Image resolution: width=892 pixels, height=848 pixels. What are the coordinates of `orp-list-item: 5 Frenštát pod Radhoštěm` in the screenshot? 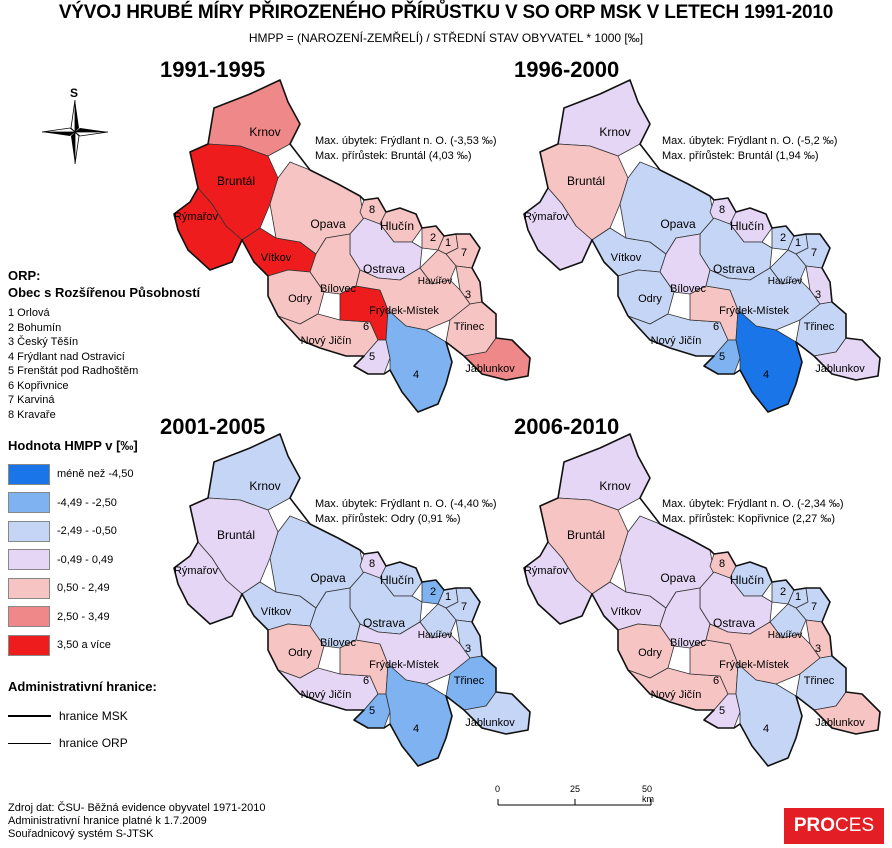 It's located at (73, 371).